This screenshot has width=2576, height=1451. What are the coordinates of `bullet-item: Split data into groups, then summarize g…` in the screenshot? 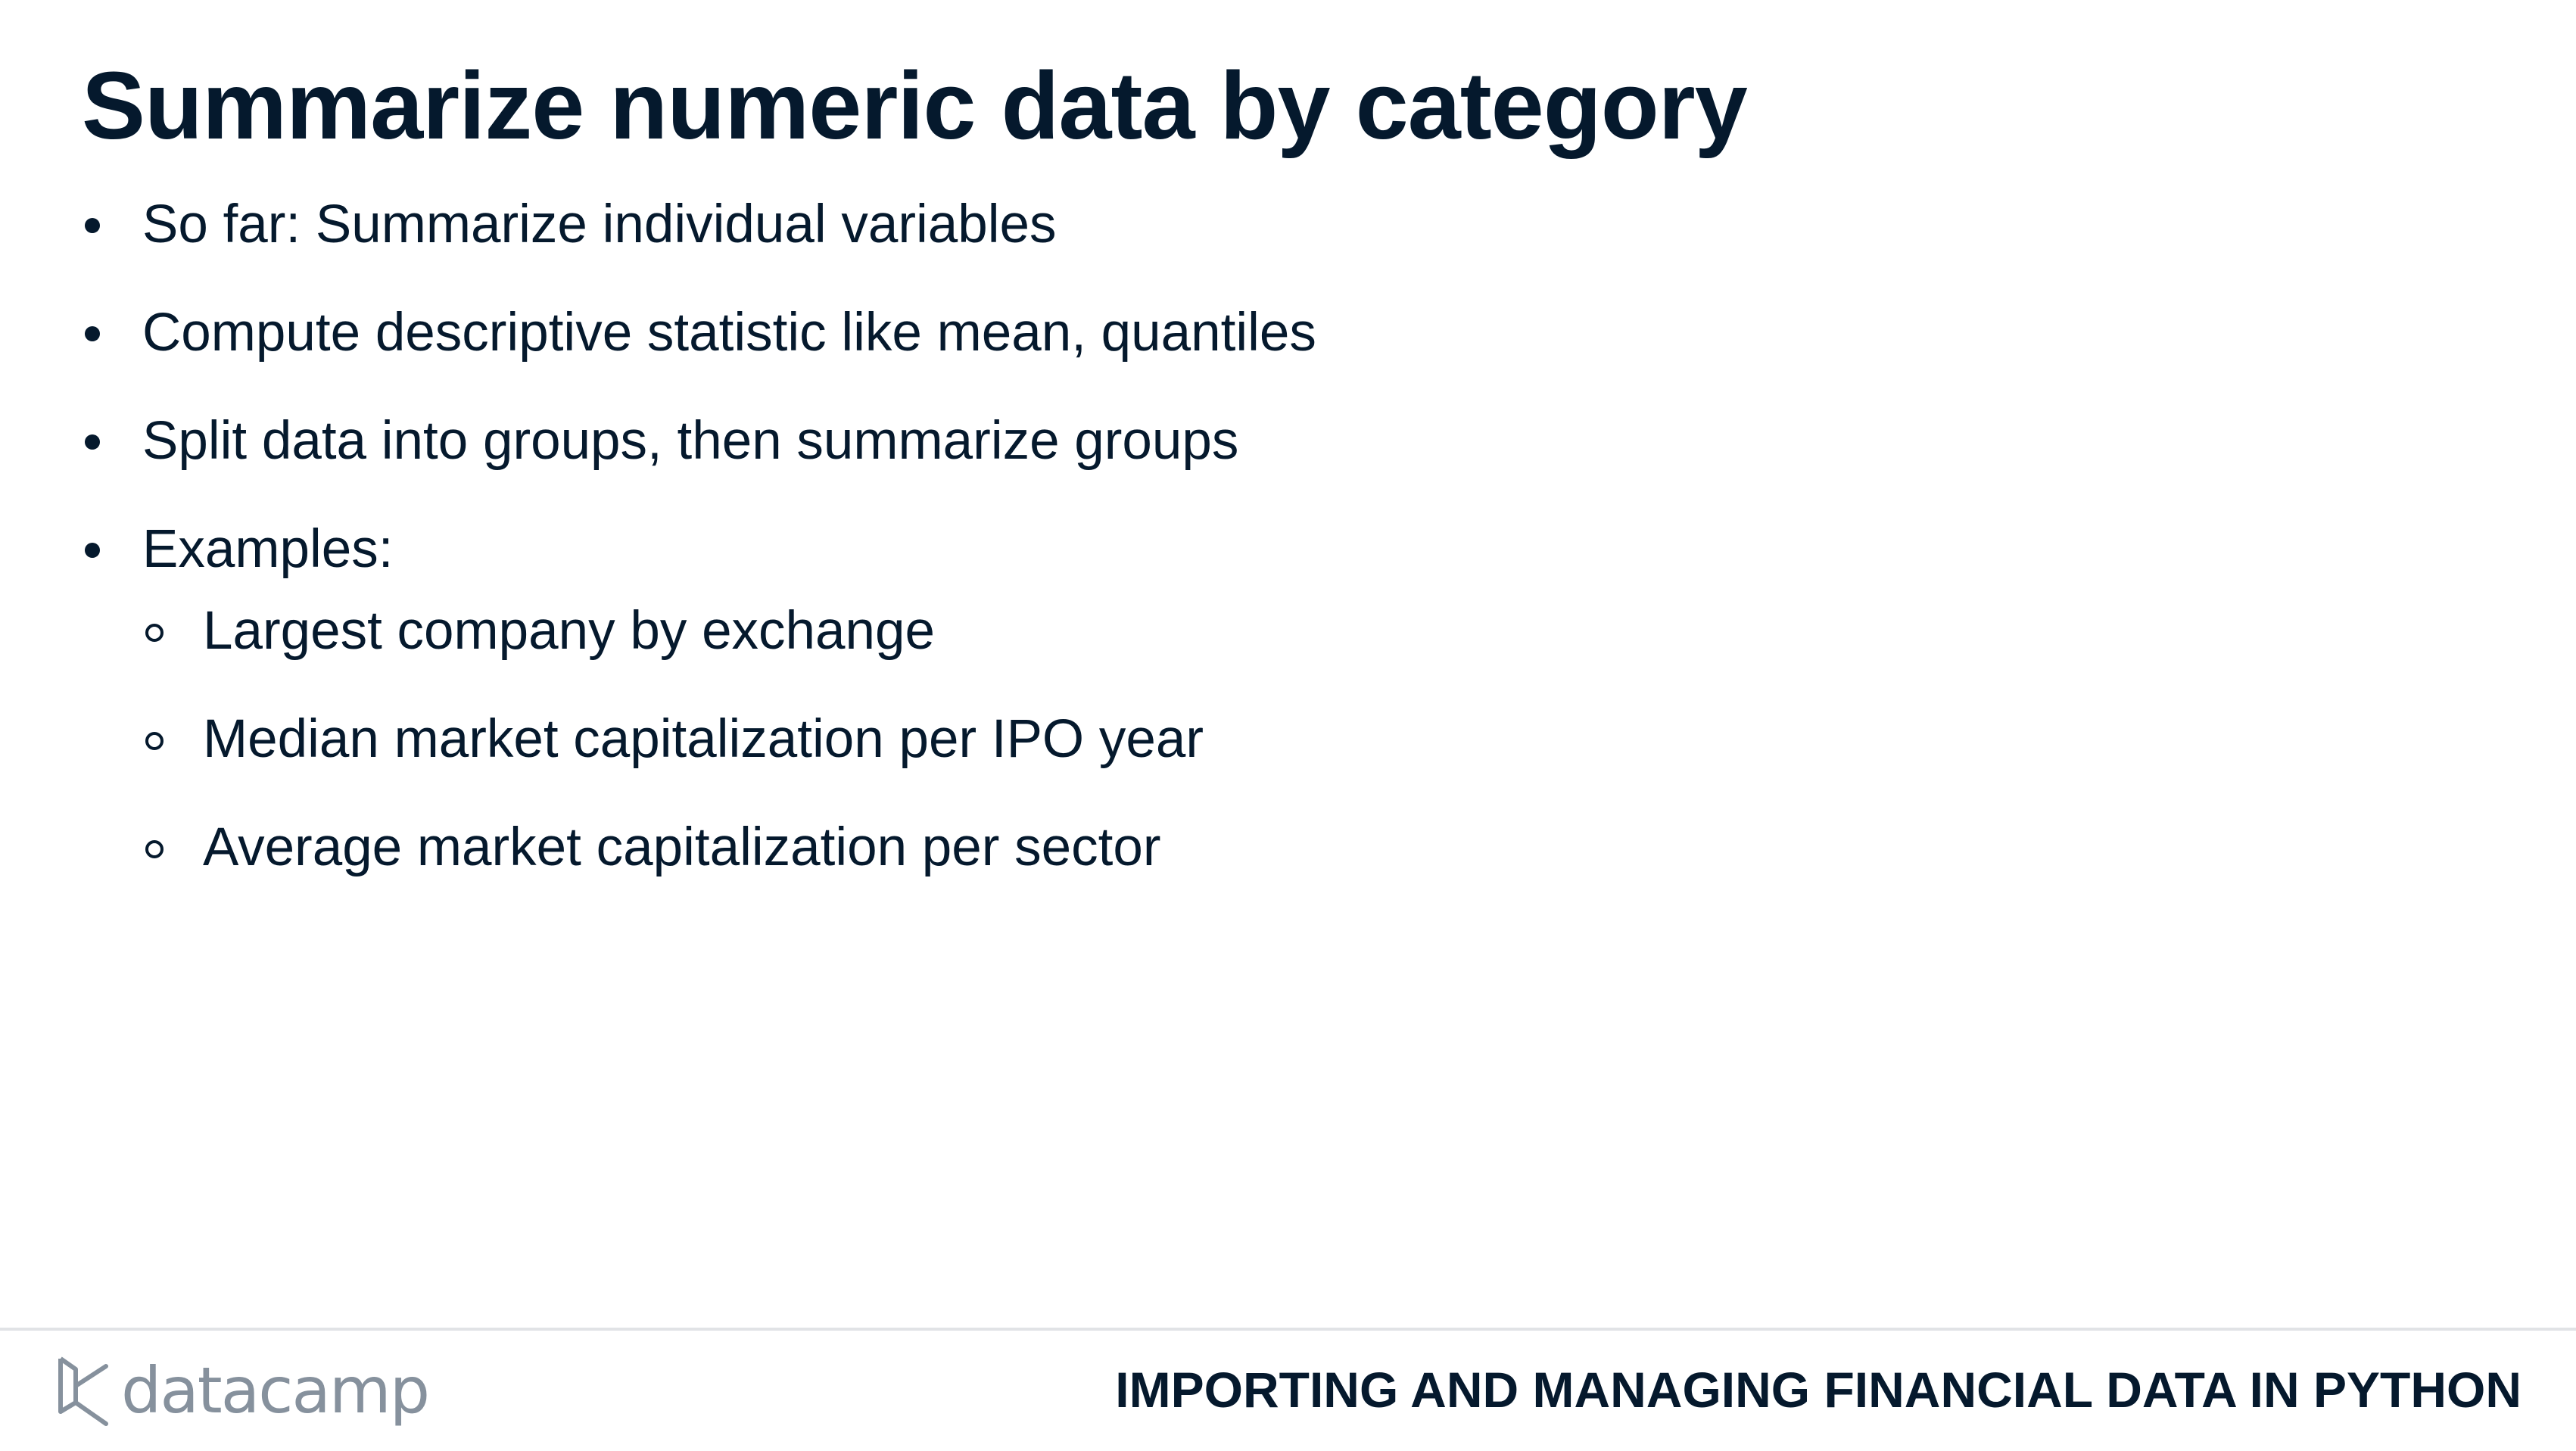 It's located at (1066, 442).